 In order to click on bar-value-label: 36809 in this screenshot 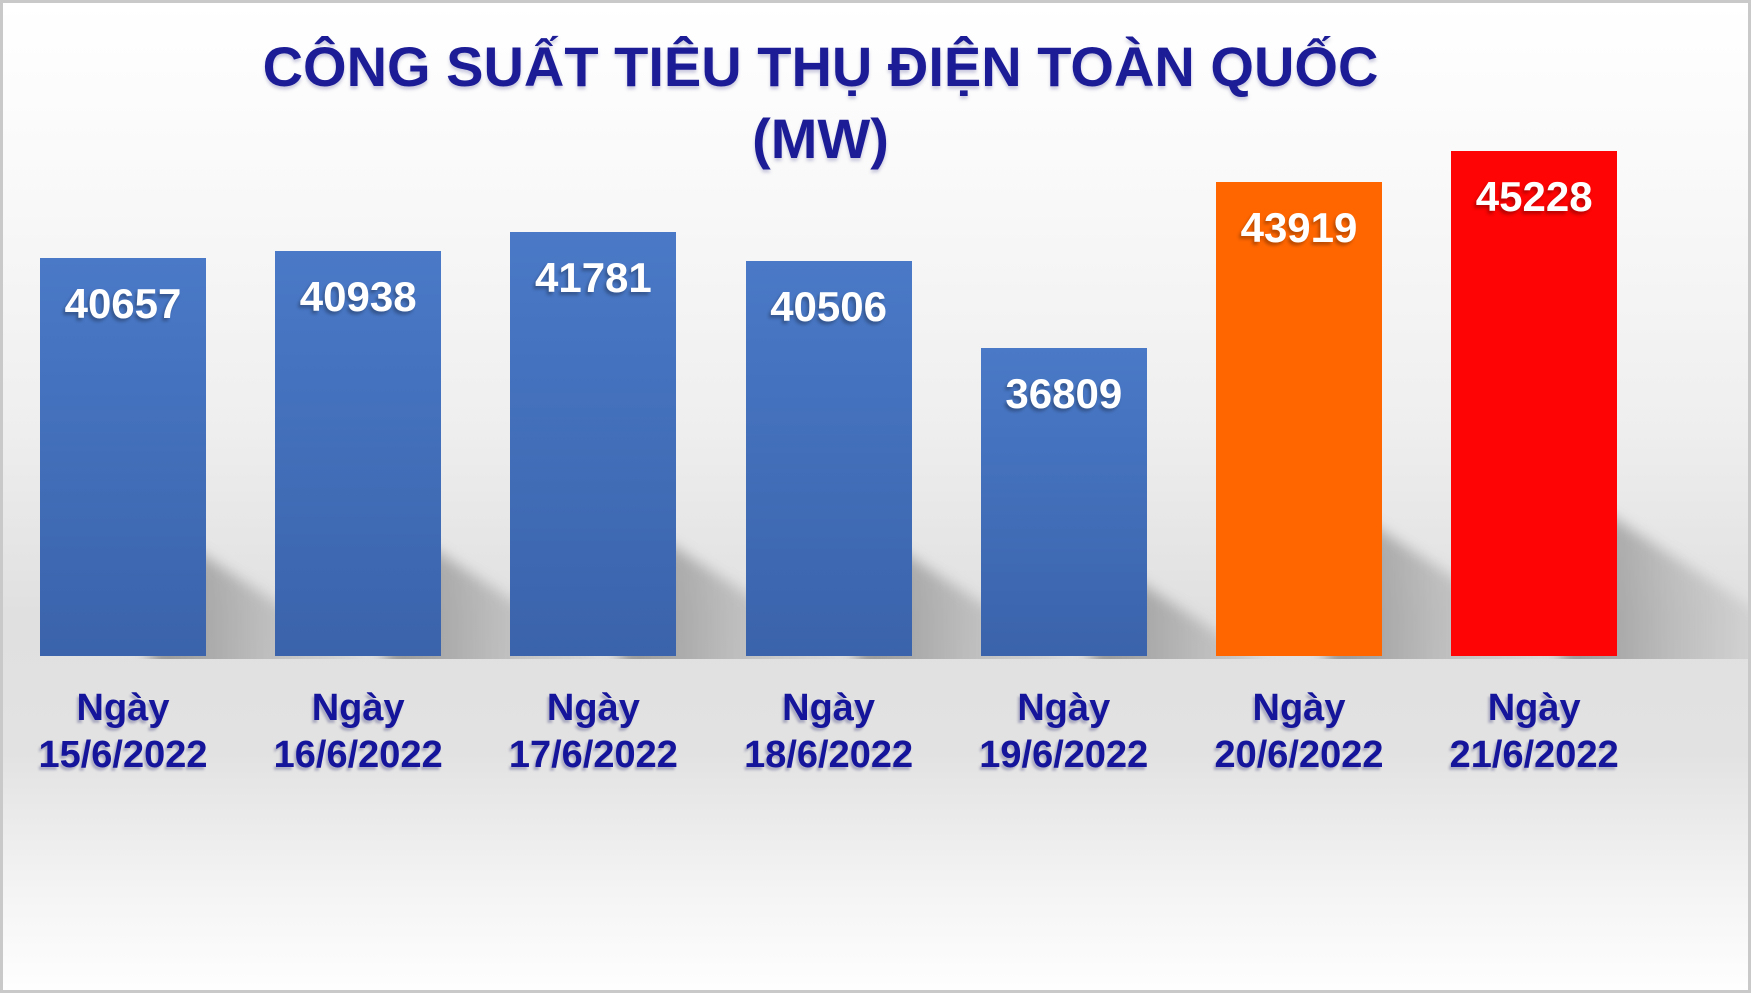, I will do `click(1064, 393)`.